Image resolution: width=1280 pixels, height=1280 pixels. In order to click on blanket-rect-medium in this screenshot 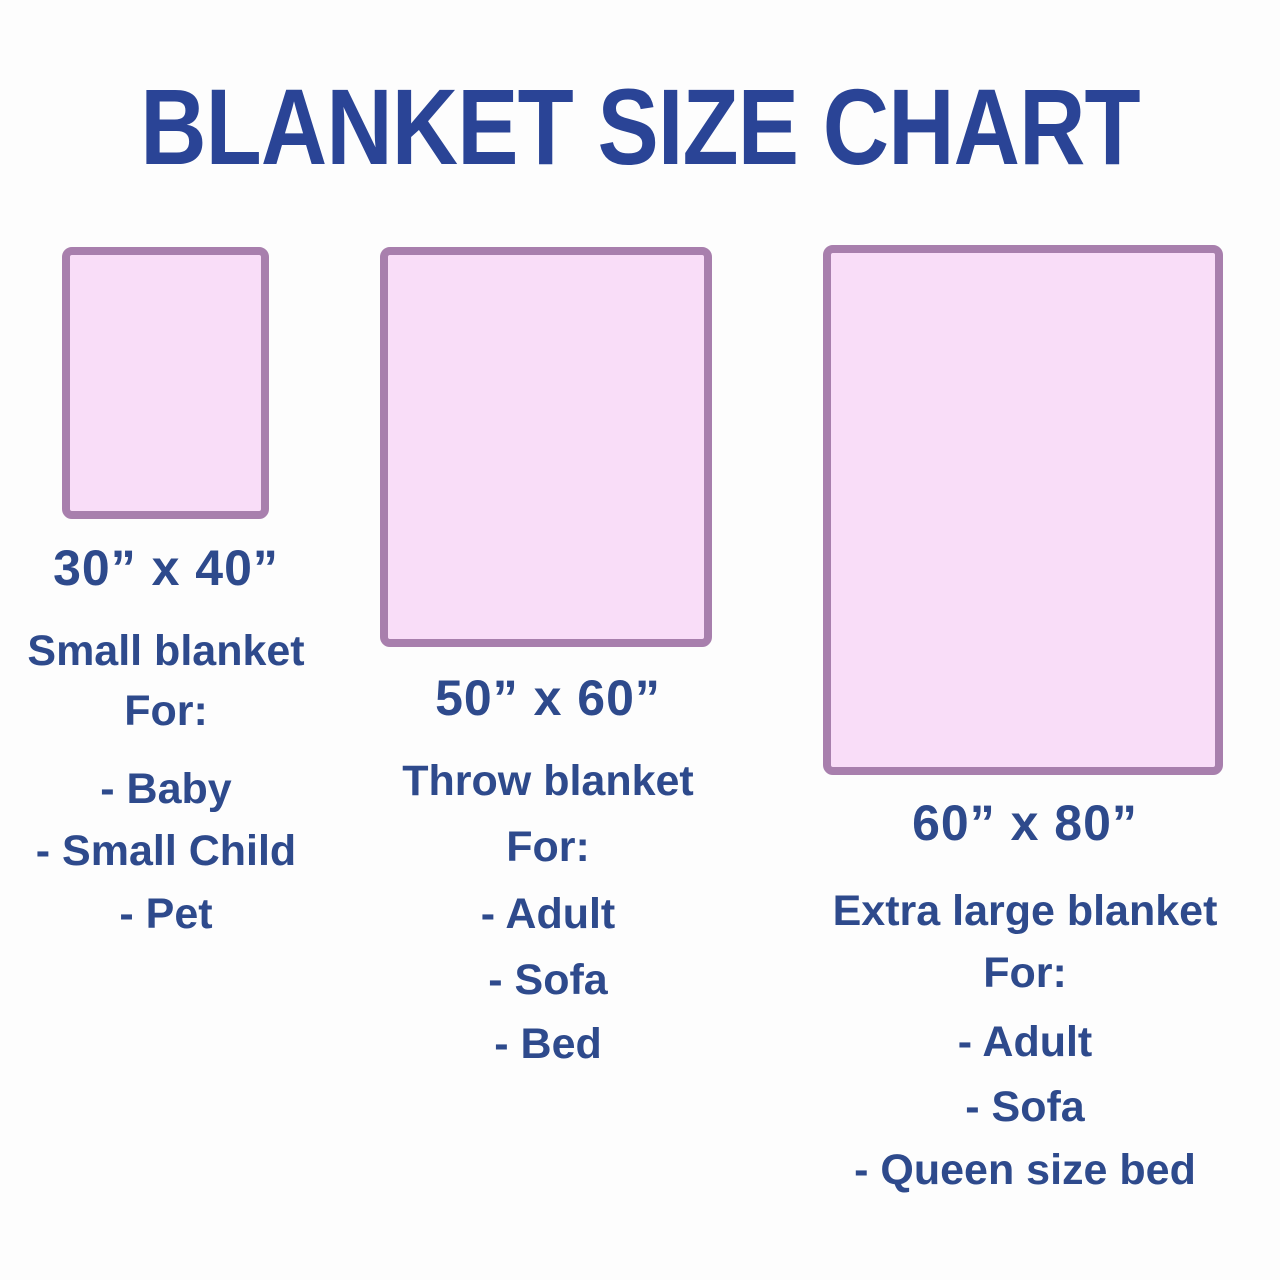, I will do `click(546, 447)`.